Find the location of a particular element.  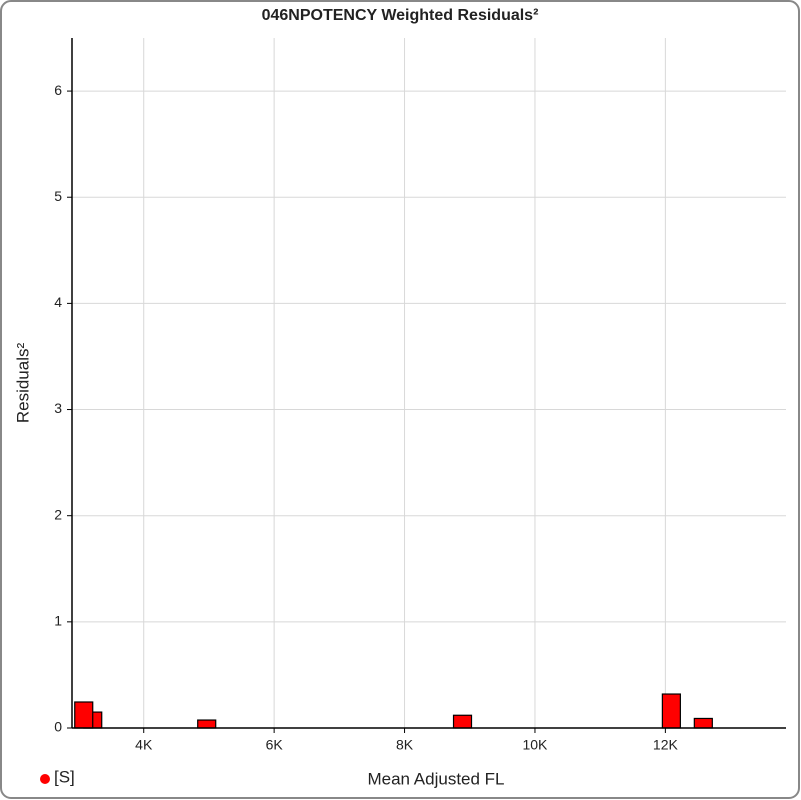

y-tick-label: 0 is located at coordinates (58, 727).